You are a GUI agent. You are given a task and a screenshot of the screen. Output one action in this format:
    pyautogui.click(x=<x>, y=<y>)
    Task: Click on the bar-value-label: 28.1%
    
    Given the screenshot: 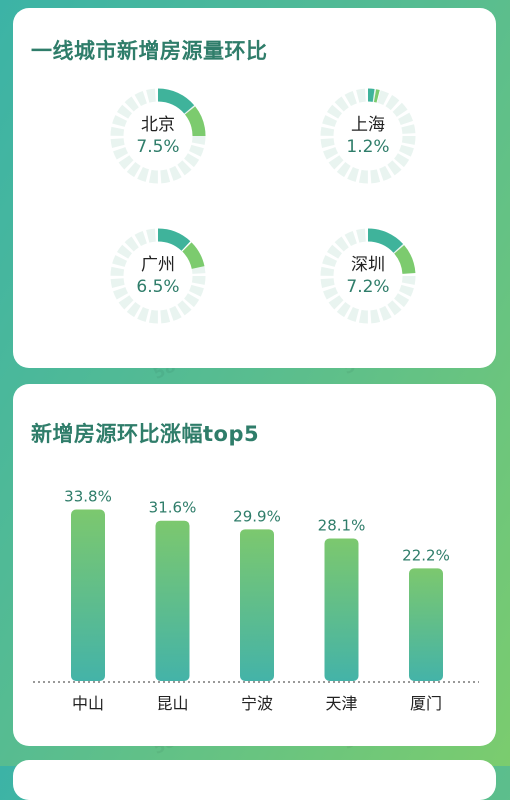 What is the action you would take?
    pyautogui.click(x=342, y=525)
    